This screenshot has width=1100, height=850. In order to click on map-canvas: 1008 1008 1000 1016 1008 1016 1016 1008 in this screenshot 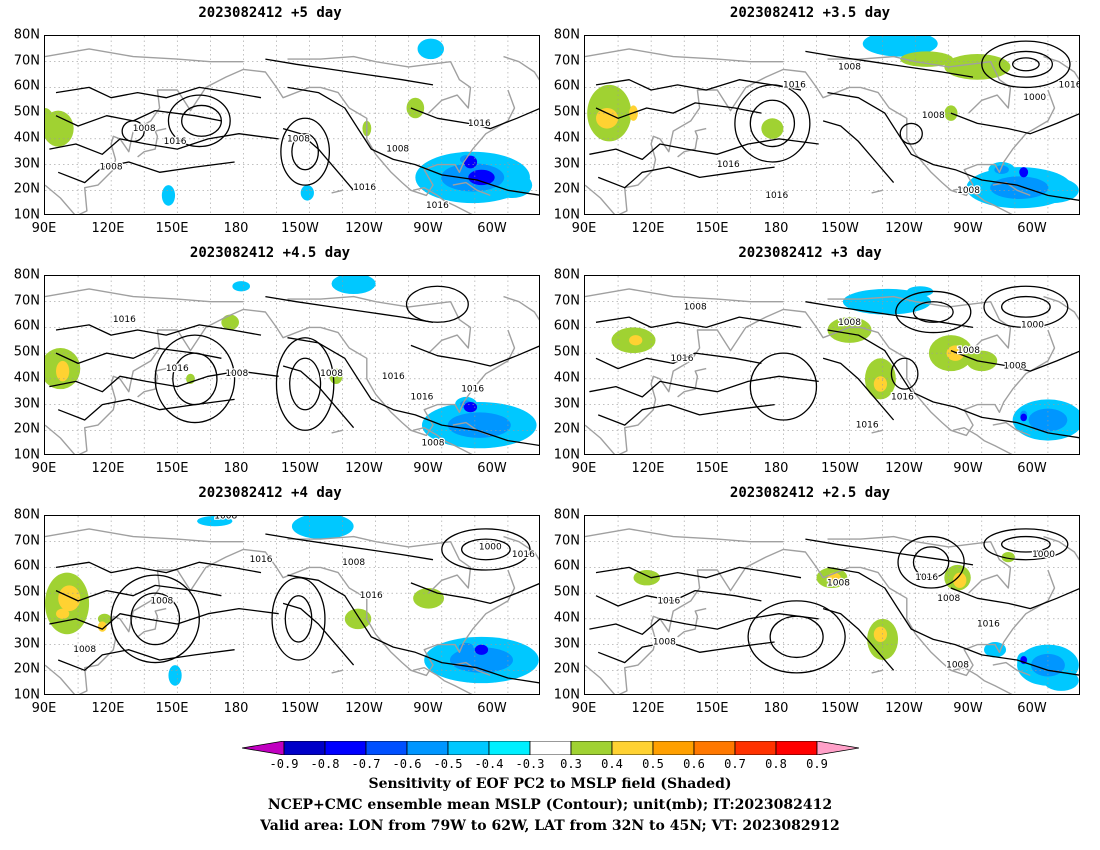, I will do `click(832, 365)`.